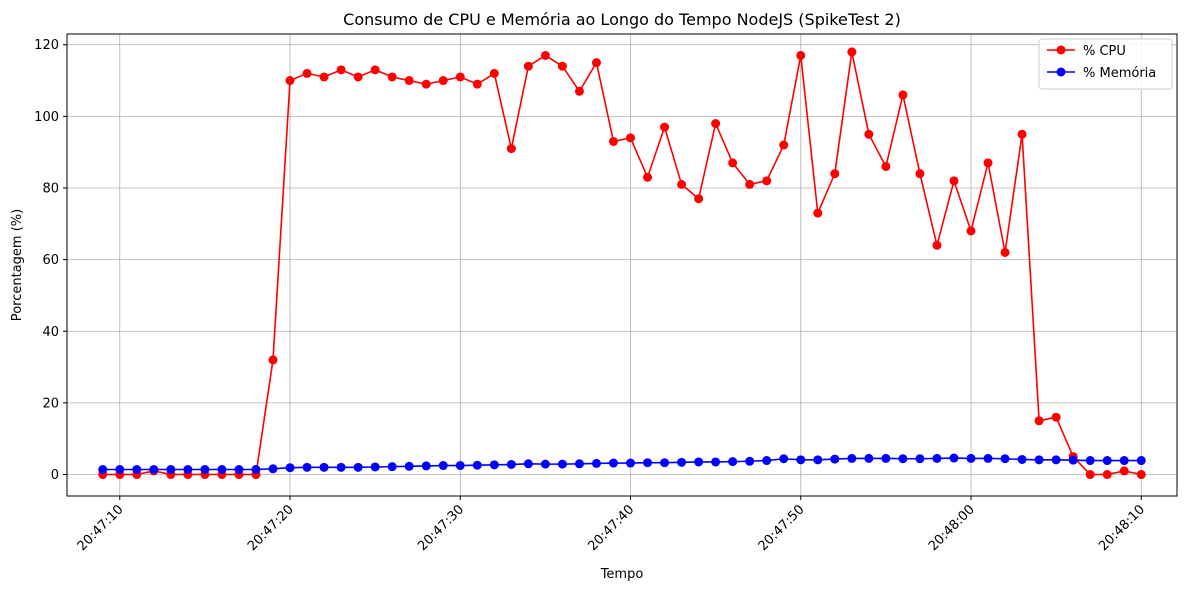 The width and height of the screenshot is (1189, 590). What do you see at coordinates (50, 260) in the screenshot?
I see `y-tick-label: 60` at bounding box center [50, 260].